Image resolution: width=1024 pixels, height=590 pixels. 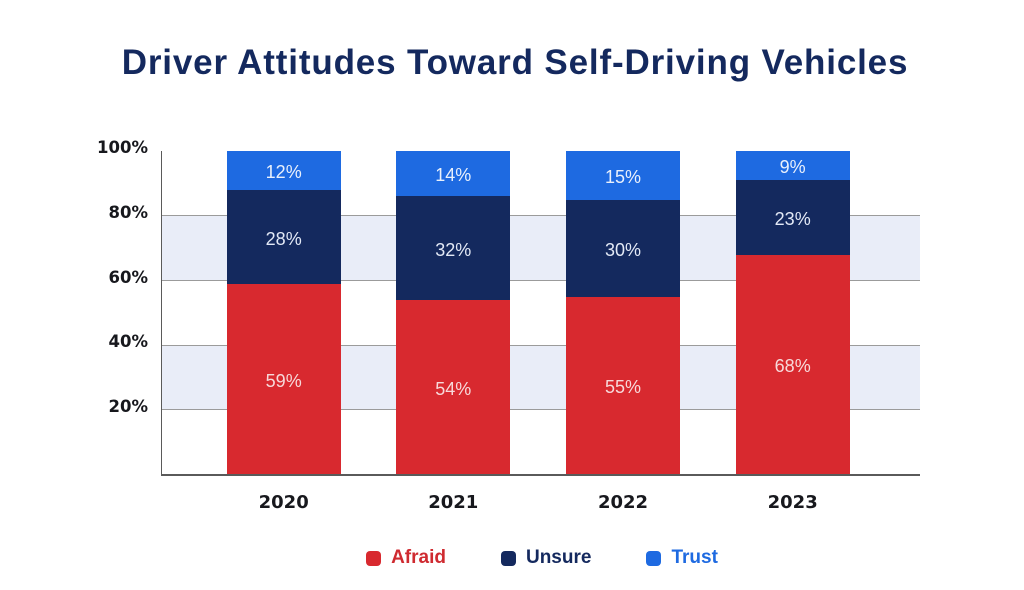 I want to click on bar-2022: 55% 30% 15%, so click(x=623, y=313).